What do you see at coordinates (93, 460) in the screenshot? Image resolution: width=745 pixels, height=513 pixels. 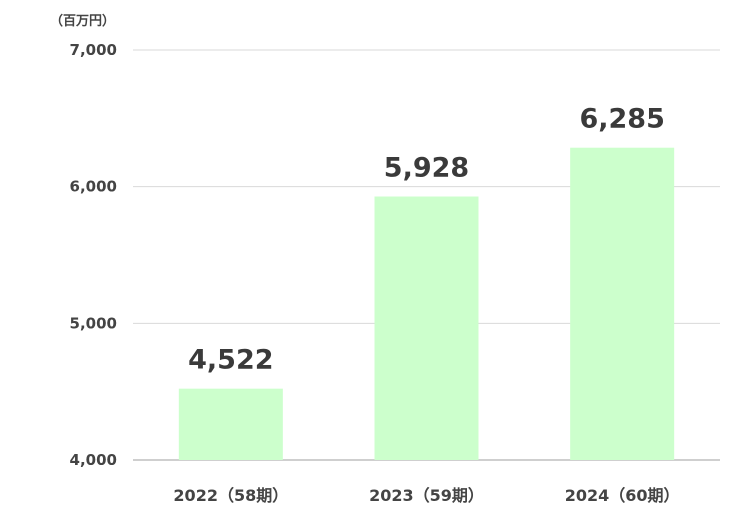 I see `y-tick-label: 4,000` at bounding box center [93, 460].